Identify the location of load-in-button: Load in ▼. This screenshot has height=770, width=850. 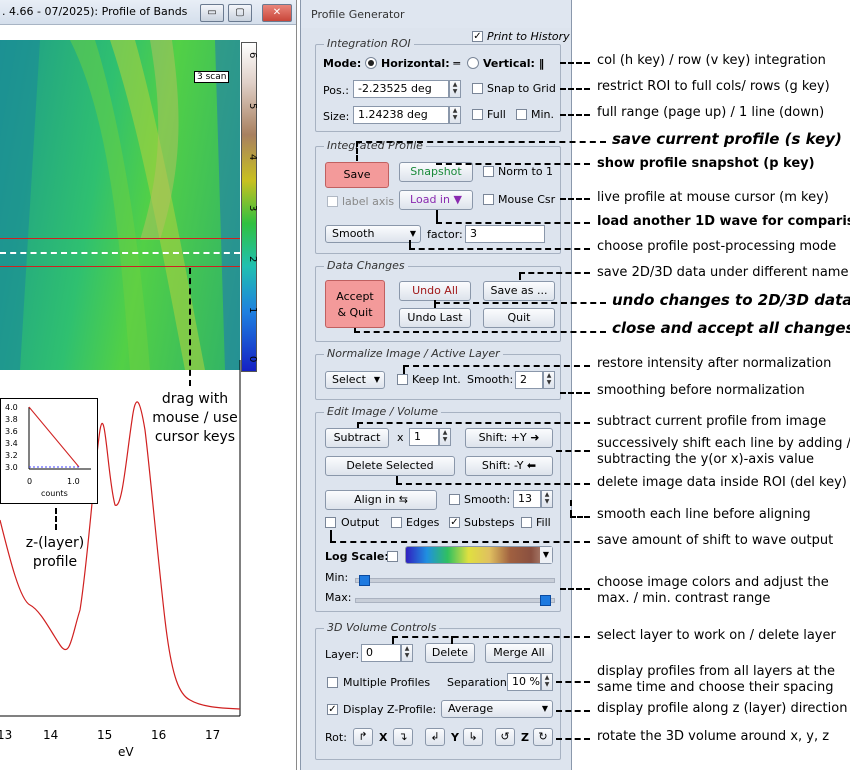
(436, 200).